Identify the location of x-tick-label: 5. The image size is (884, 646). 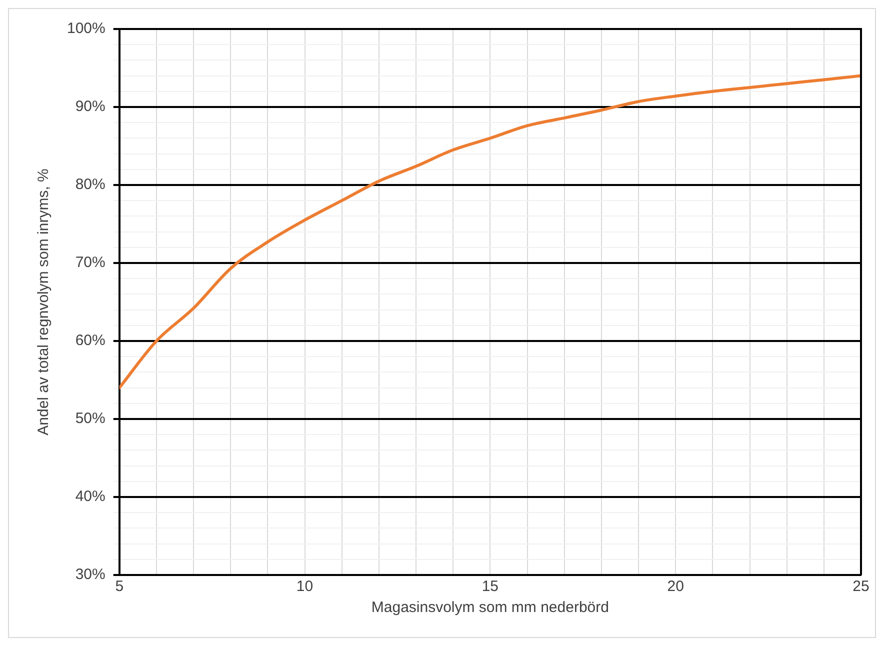
(119, 587).